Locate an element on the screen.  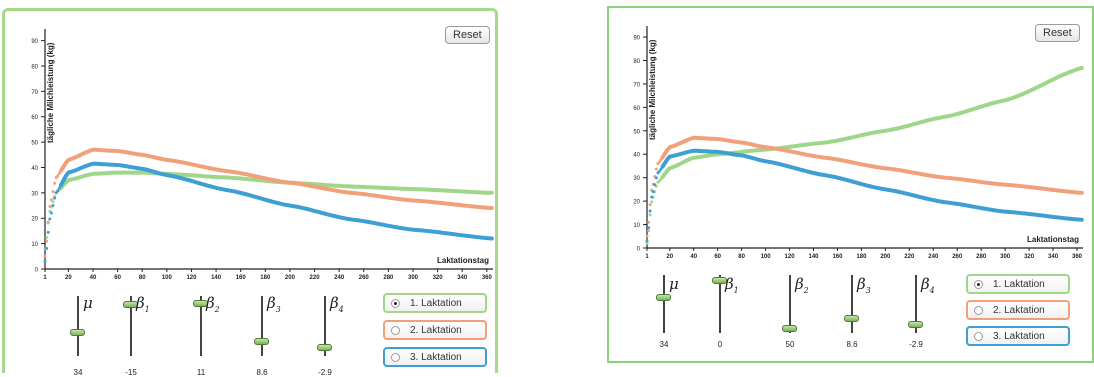
series-orange is located at coordinates (864, 186).